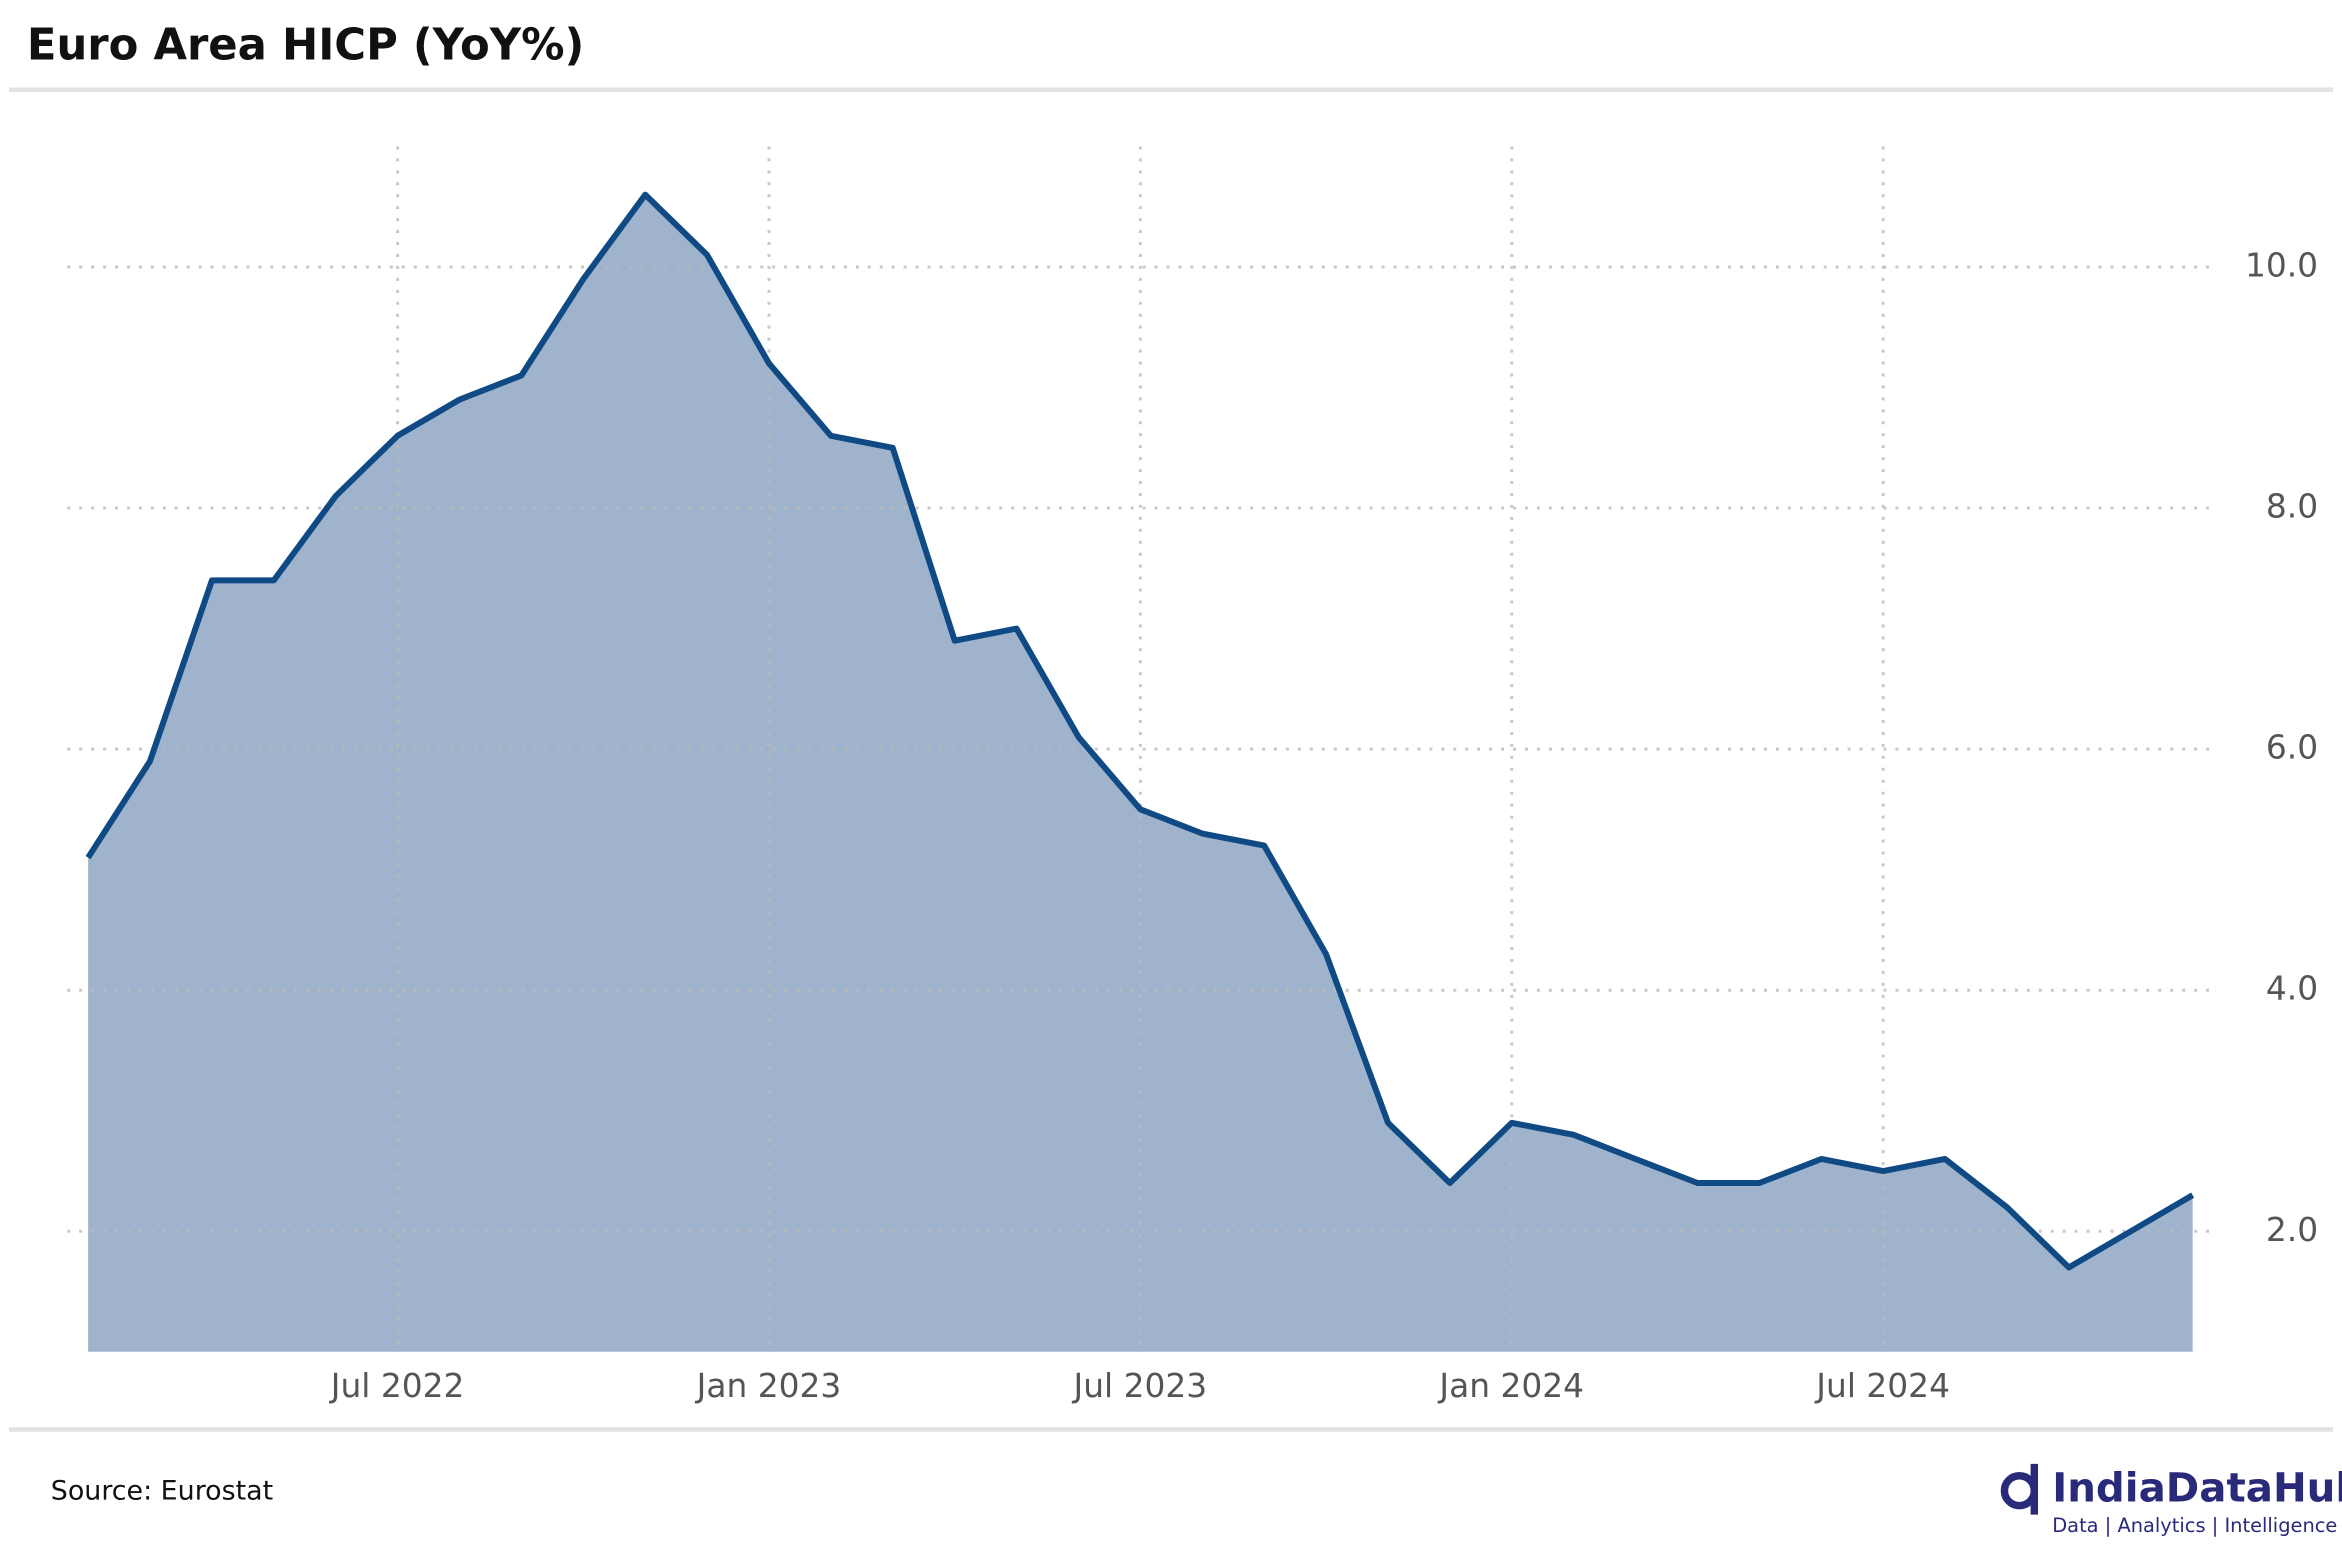 This screenshot has height=1558, width=2342. Describe the element at coordinates (2292, 748) in the screenshot. I see `y-tick-label: 6.0` at that location.